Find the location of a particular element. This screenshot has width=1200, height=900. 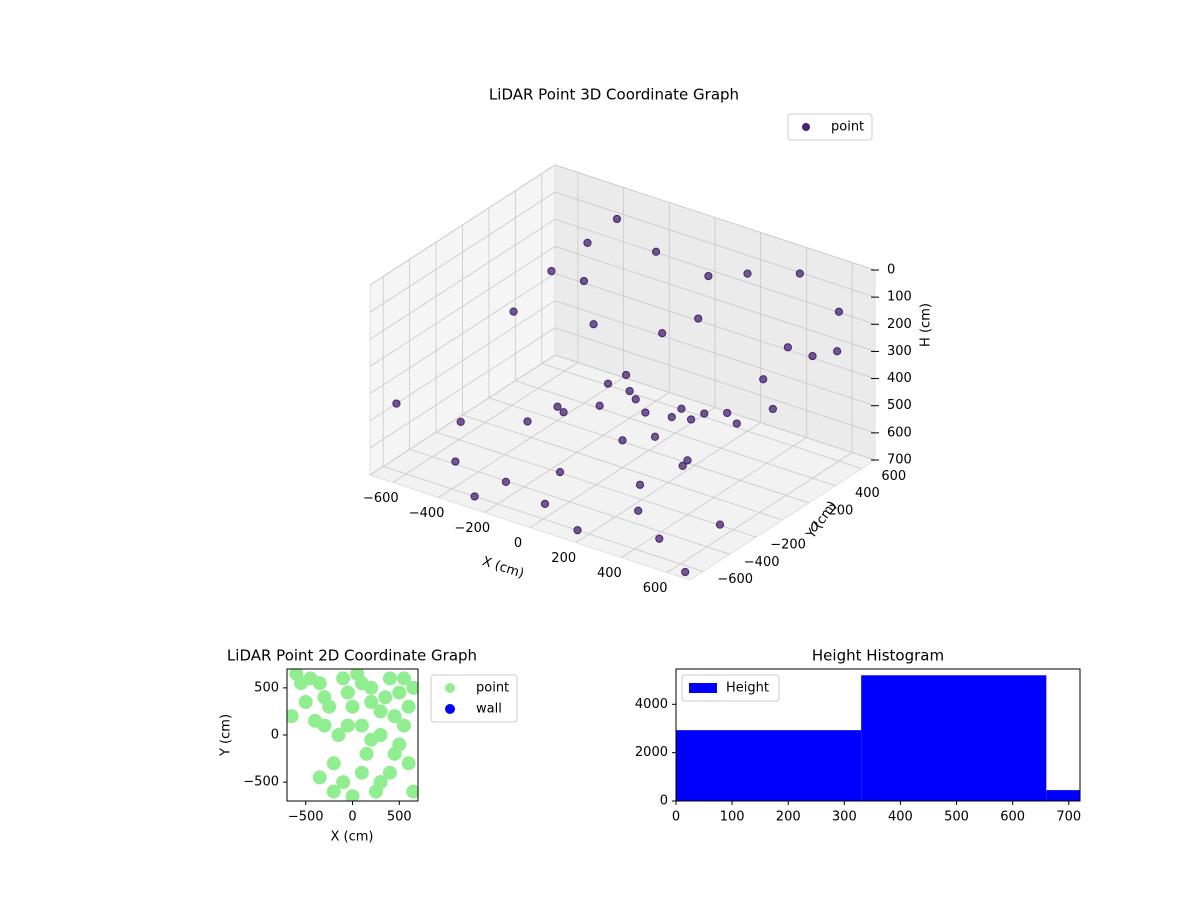

y-tick-label: 200 is located at coordinates (841, 510).